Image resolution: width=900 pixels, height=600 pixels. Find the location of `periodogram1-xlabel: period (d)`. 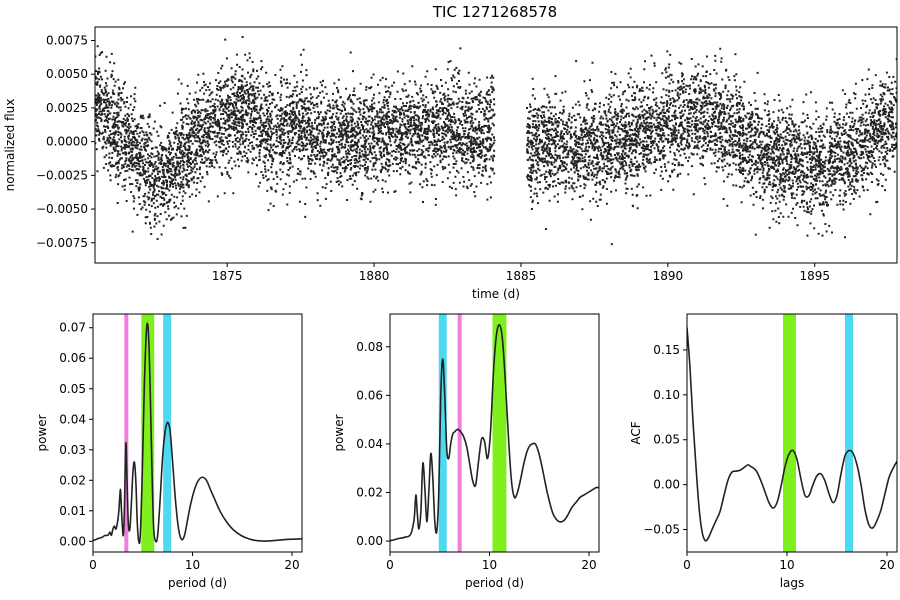

periodogram1-xlabel: period (d) is located at coordinates (197, 583).